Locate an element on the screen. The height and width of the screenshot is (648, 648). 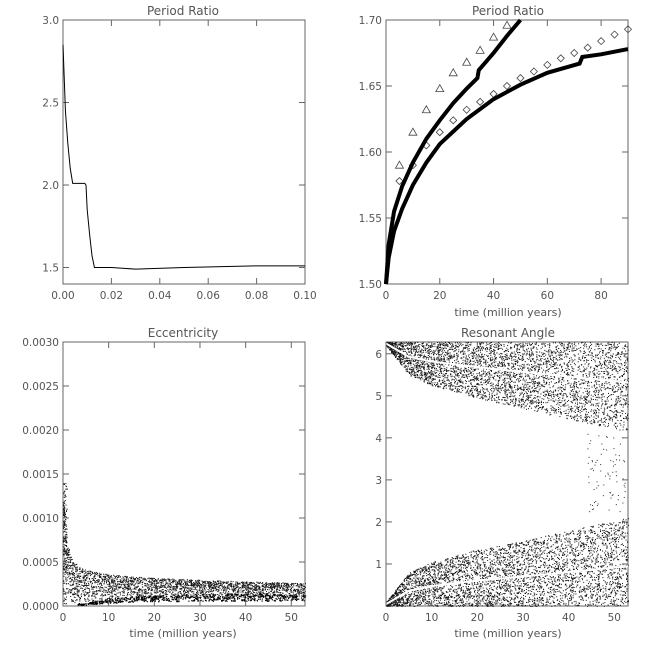
diamond-point is located at coordinates (574, 53).